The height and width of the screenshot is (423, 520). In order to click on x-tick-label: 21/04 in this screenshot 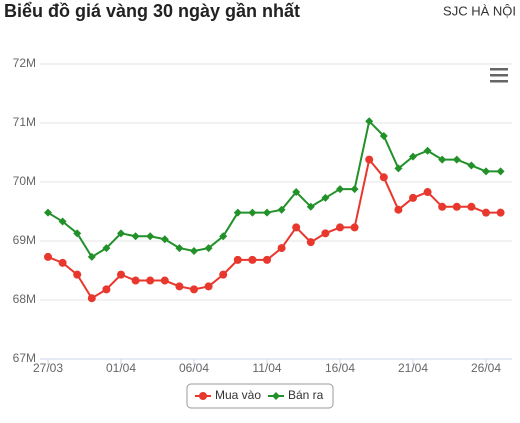, I will do `click(413, 368)`.